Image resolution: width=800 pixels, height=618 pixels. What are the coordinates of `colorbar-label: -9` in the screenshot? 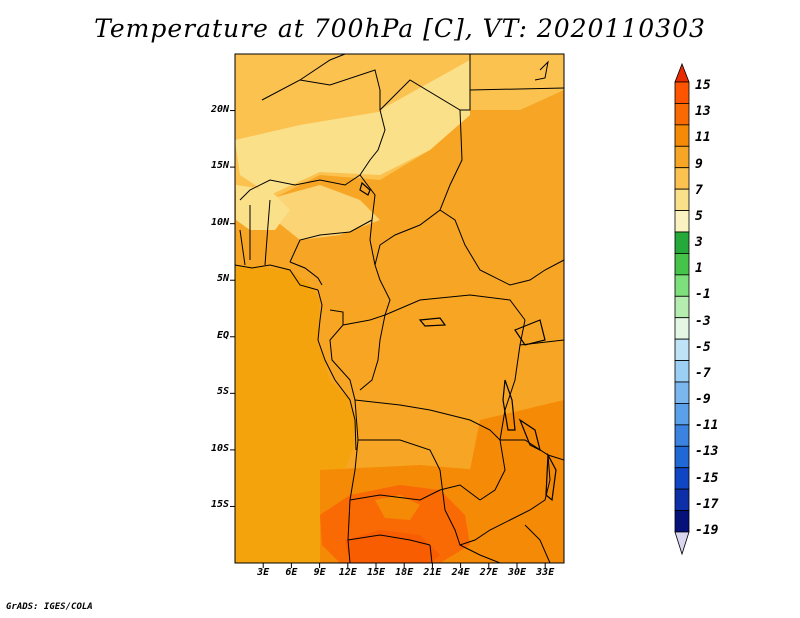 It's located at (703, 400).